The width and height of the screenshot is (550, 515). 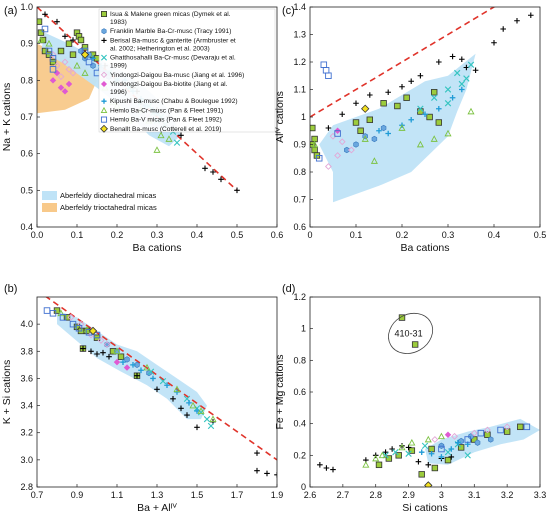 I want to click on y-tick-label: 3.8, so click(x=26, y=351).